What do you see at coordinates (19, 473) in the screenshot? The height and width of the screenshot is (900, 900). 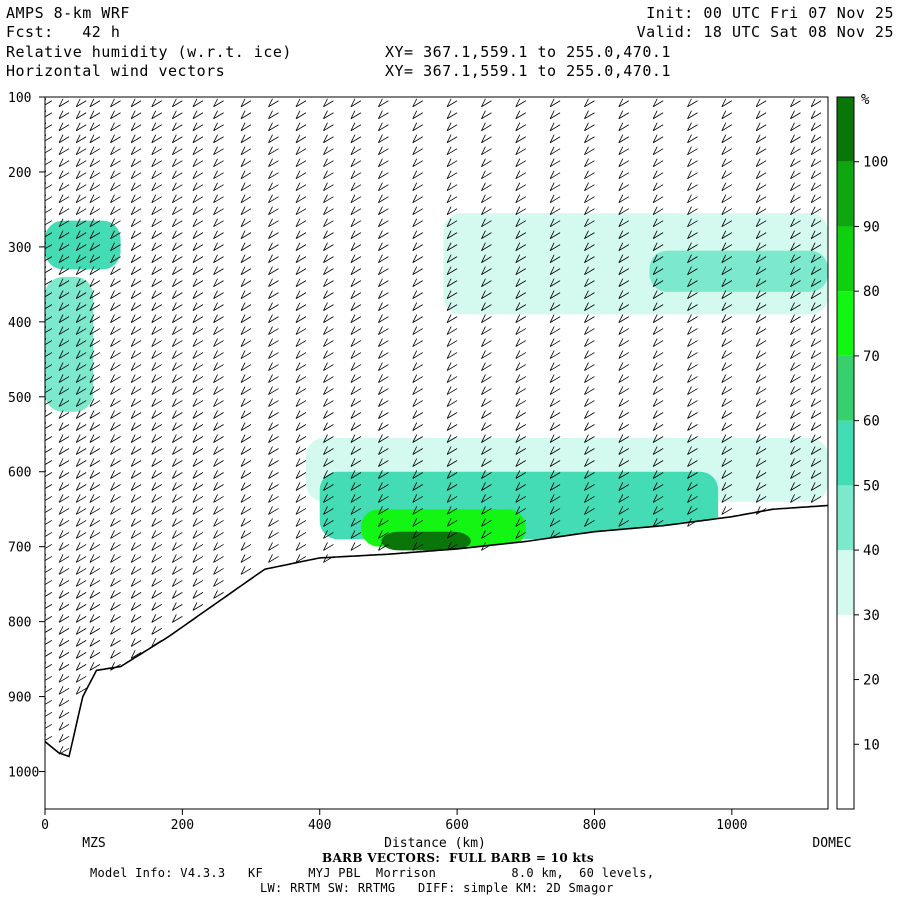 I see `y-tick-label: 600` at bounding box center [19, 473].